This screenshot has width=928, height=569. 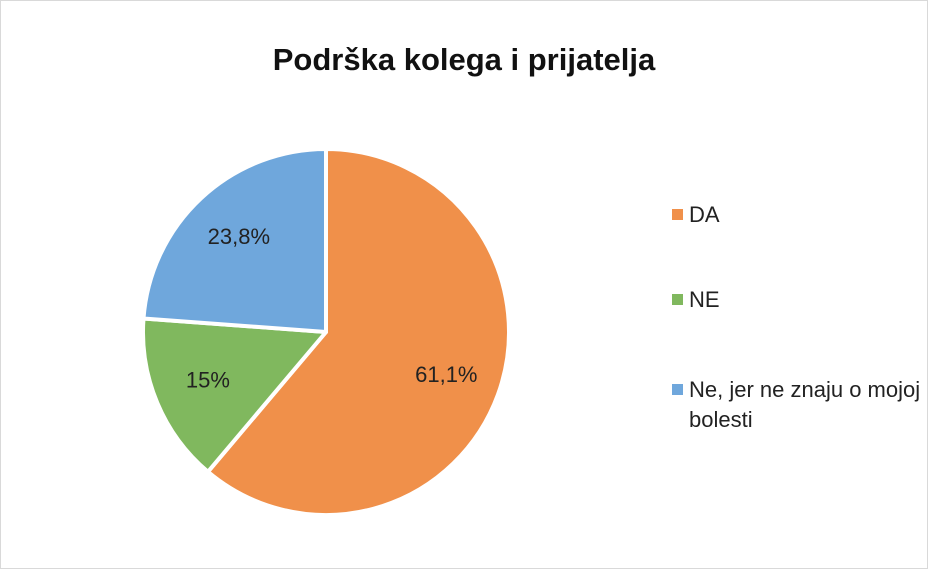 What do you see at coordinates (805, 404) in the screenshot?
I see `legend-label: Ne, jer ne znaju o mojoj bolesti` at bounding box center [805, 404].